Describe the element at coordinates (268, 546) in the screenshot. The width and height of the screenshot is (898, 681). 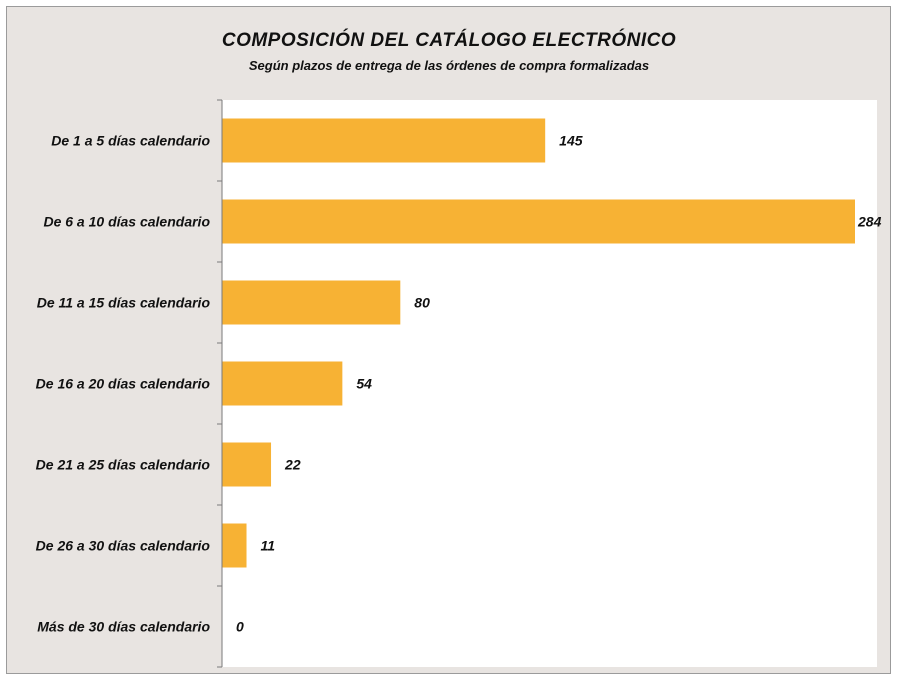
I see `value-label: 11` at that location.